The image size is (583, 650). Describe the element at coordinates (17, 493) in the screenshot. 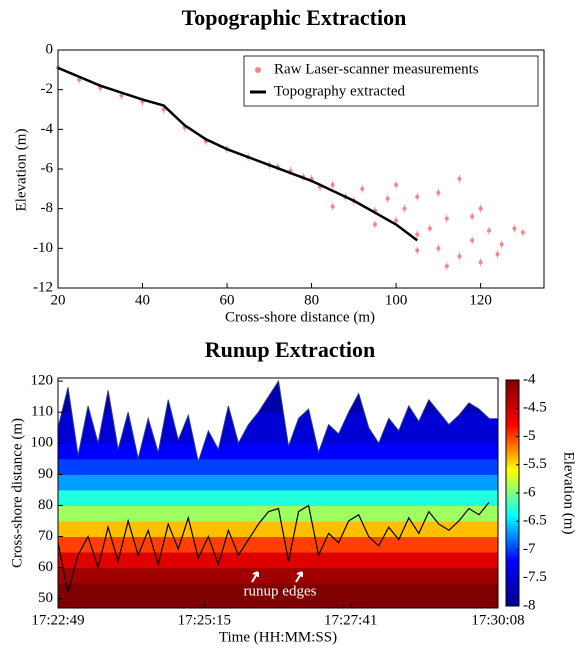

I see `y-axis-label: Cross-shore distance (m)` at that location.